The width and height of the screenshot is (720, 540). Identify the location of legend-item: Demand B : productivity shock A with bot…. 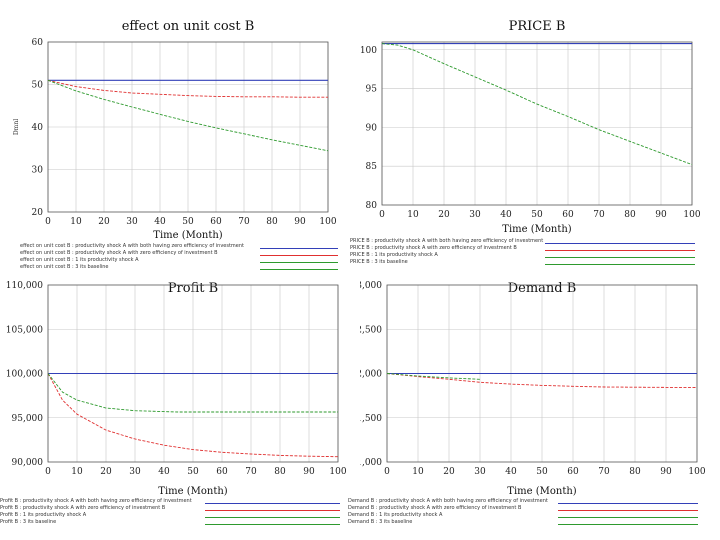
(525, 502).